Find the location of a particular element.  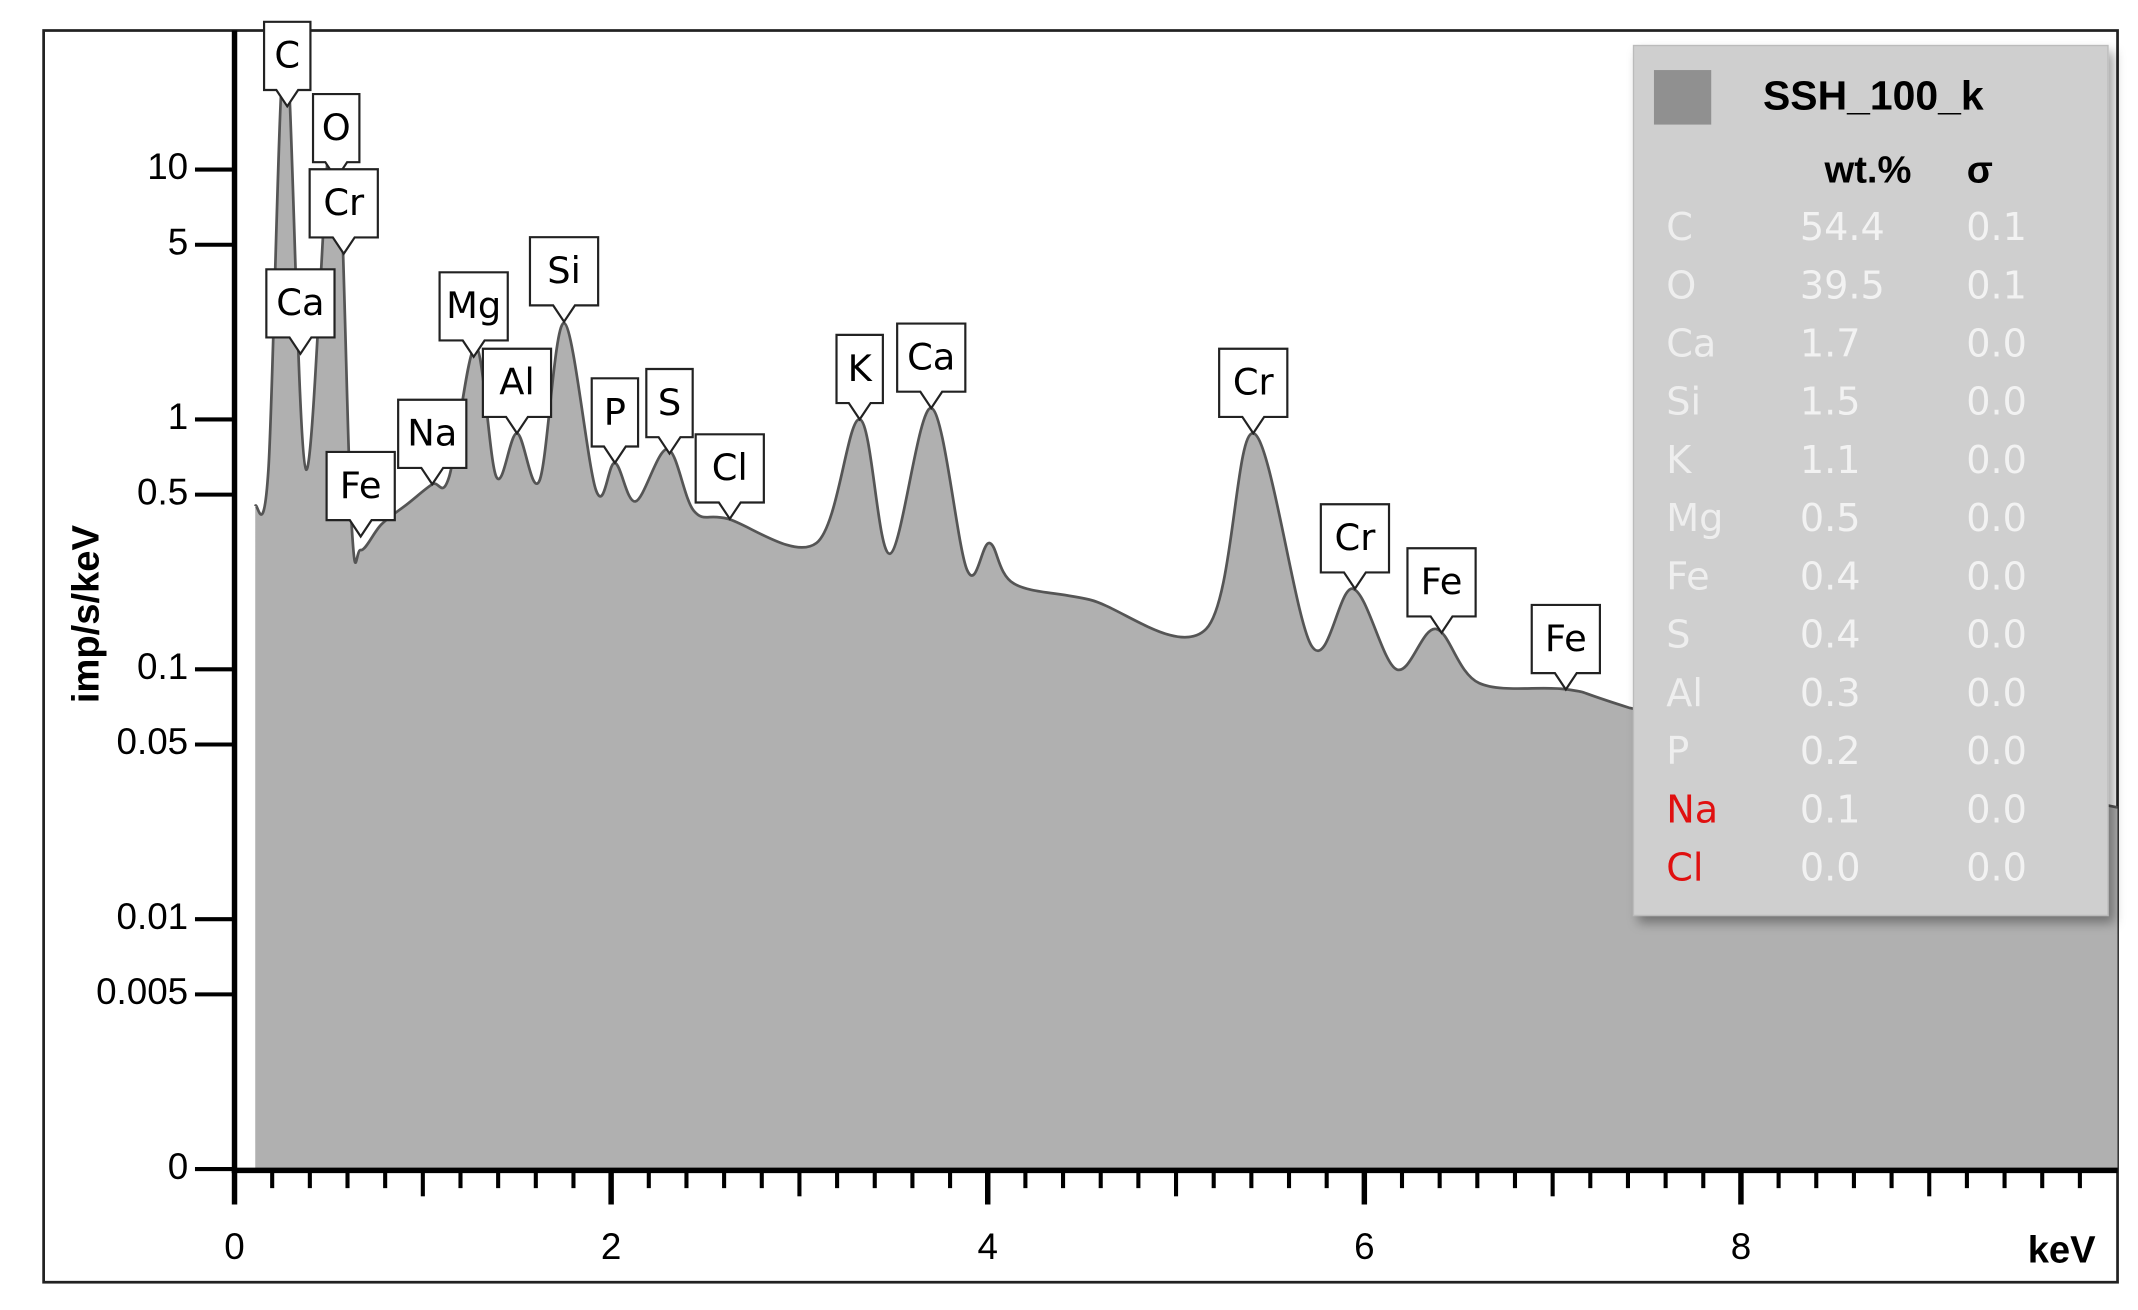

peak-label-text: S is located at coordinates (669, 402).